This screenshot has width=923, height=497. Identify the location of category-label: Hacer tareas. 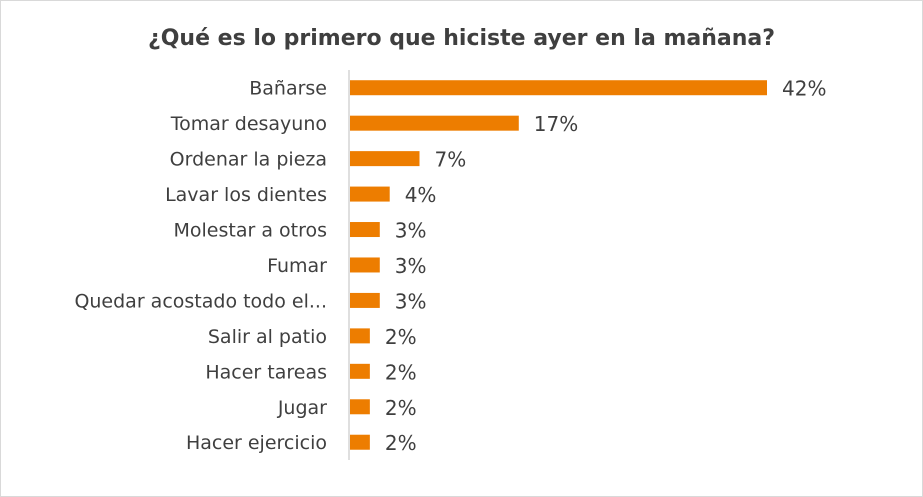
(266, 372).